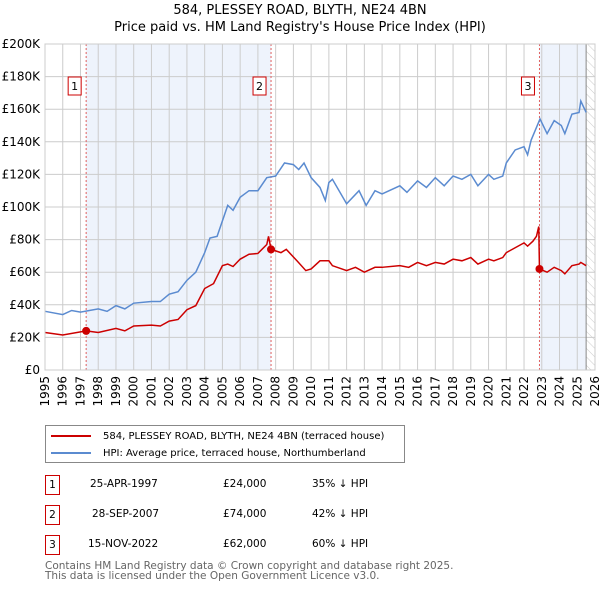 The image size is (600, 590). I want to click on transaction-price: £62,000, so click(245, 544).